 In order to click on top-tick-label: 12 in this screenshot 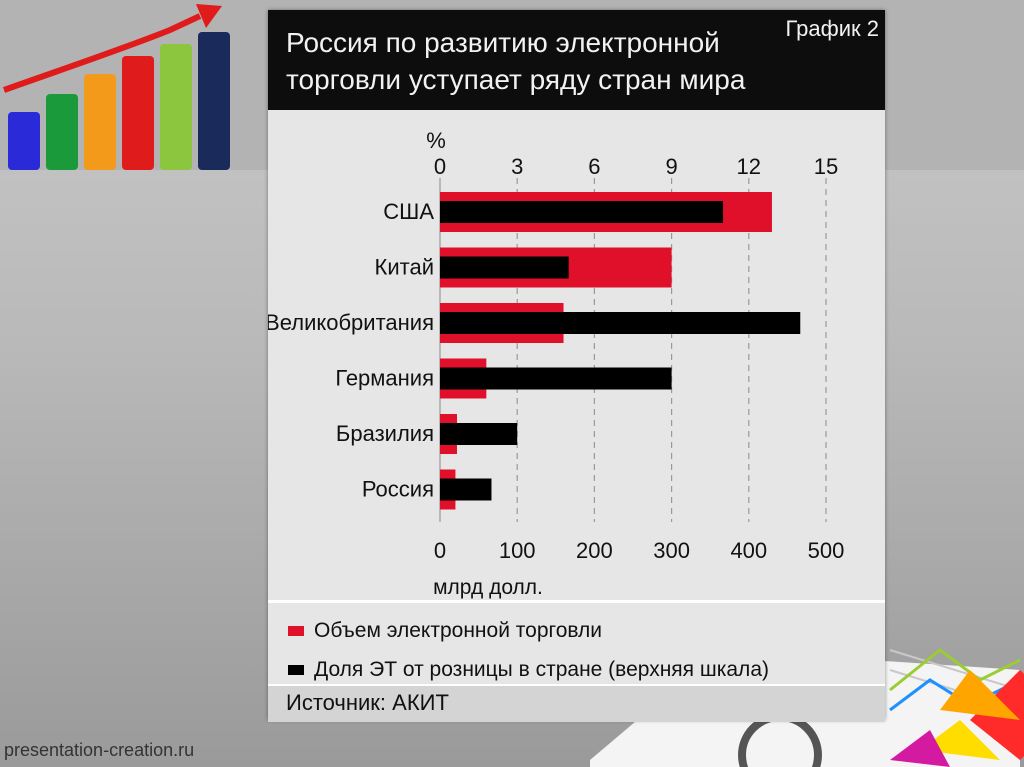, I will do `click(749, 166)`.